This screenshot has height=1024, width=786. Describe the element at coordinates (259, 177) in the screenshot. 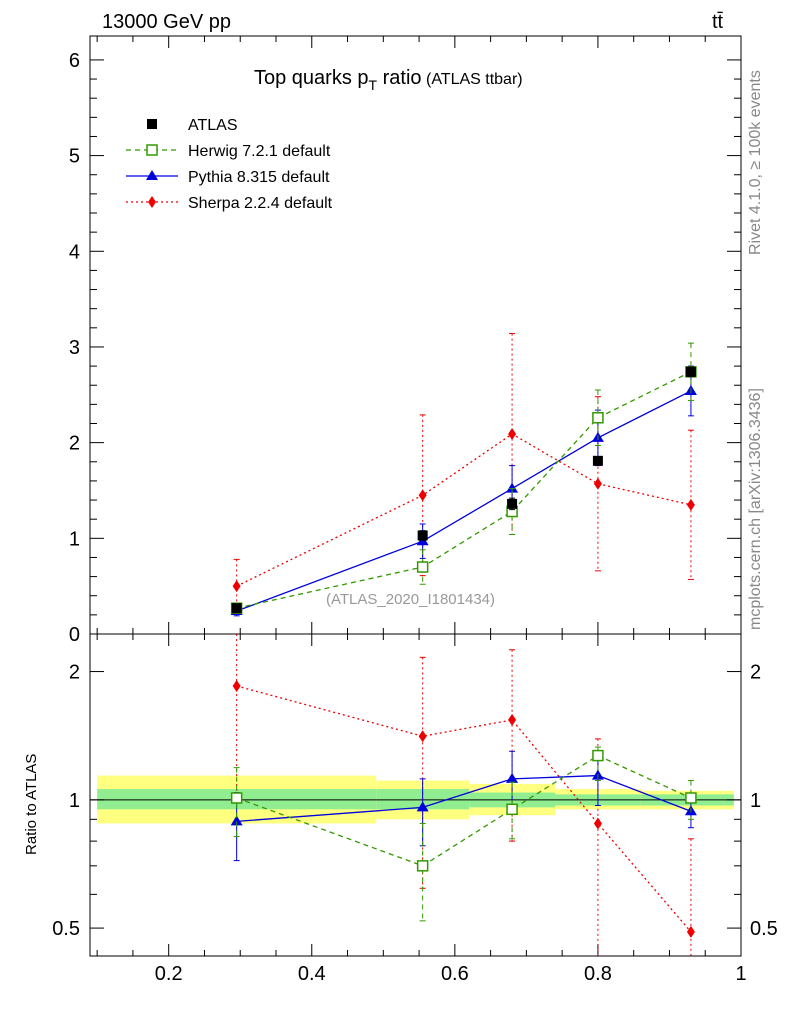

I see `legend-label-pythia: Pythia 8.315 default` at that location.